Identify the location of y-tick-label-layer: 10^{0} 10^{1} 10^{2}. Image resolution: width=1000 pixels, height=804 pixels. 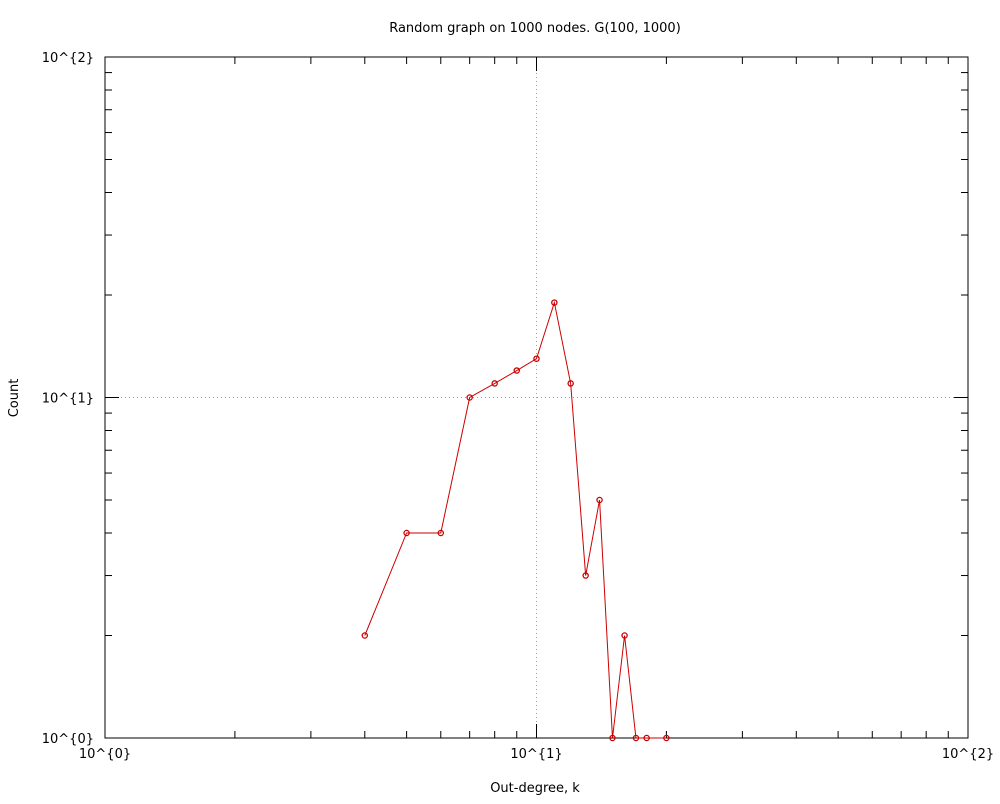
(68, 399).